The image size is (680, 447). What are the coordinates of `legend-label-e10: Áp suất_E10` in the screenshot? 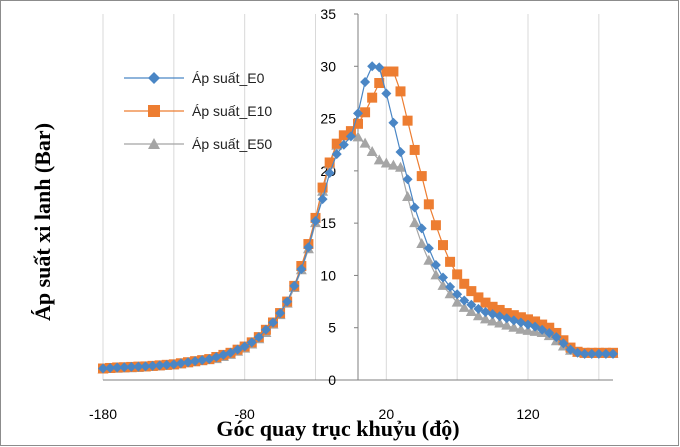 It's located at (232, 111).